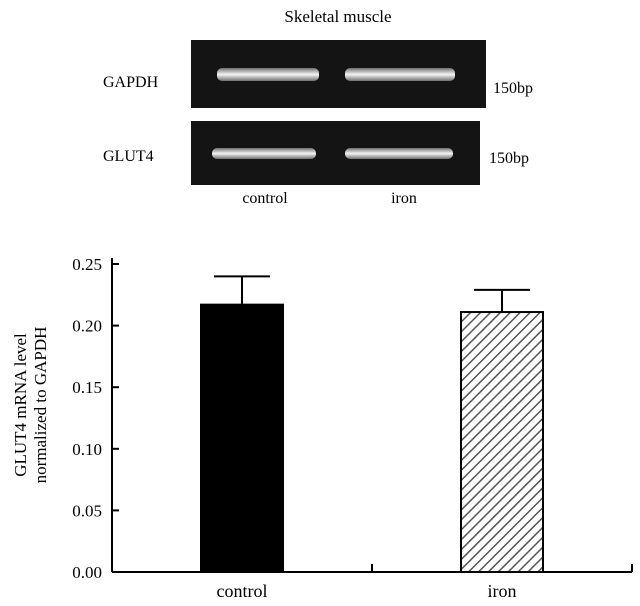 This screenshot has width=640, height=606. Describe the element at coordinates (264, 153) in the screenshot. I see `gel-band-glut4-control` at that location.